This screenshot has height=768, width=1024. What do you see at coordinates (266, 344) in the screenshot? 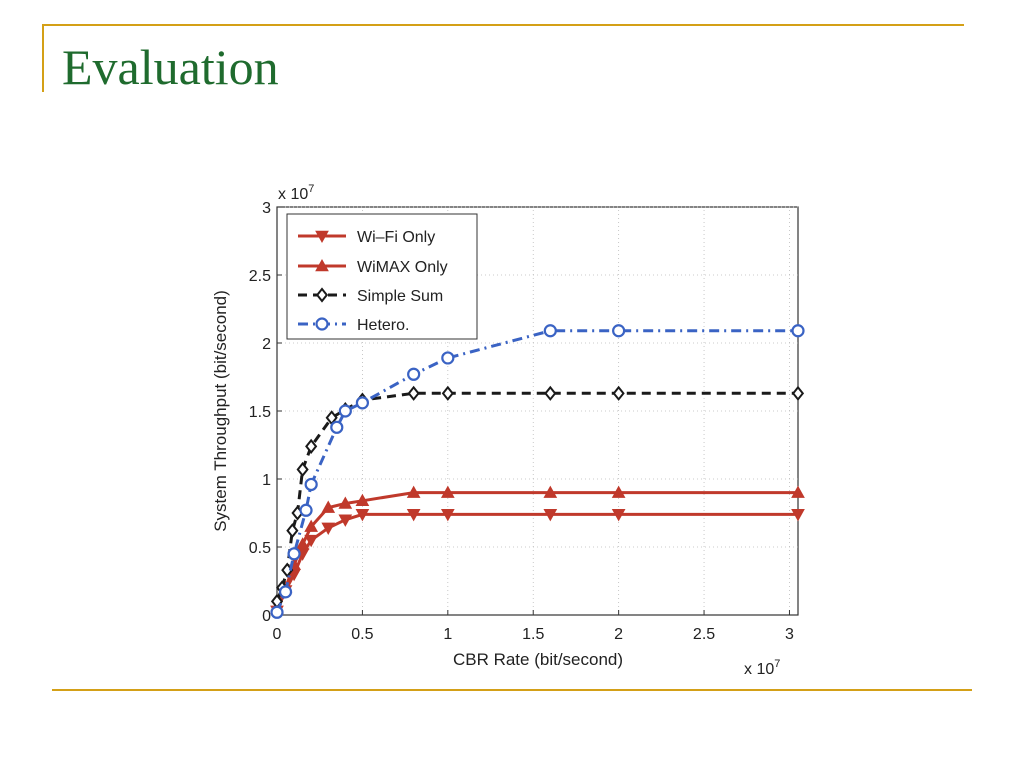
I see `y-tick-label: 2` at bounding box center [266, 344].